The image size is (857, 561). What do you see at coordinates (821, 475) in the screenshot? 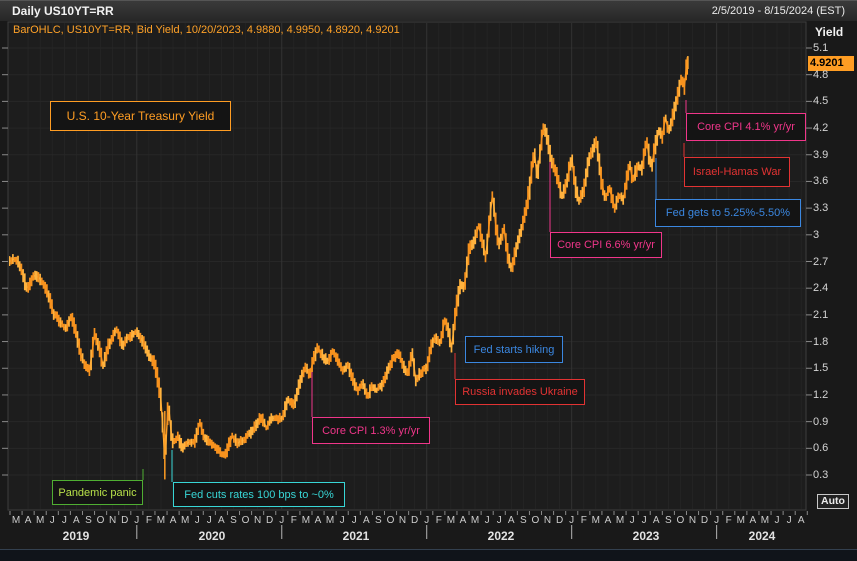
I see `y-tick-label: 0.3` at bounding box center [821, 475].